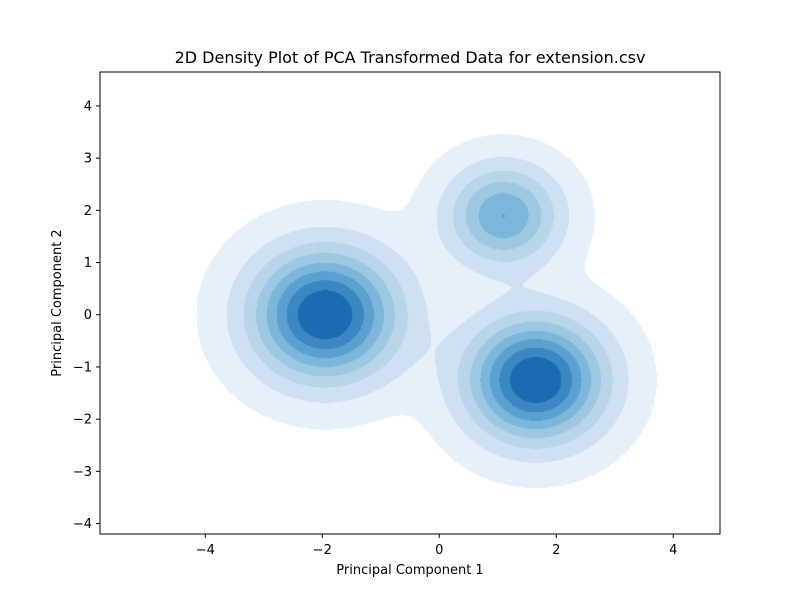  Describe the element at coordinates (57, 302) in the screenshot. I see `y-axis-label: Principal Component 2` at that location.